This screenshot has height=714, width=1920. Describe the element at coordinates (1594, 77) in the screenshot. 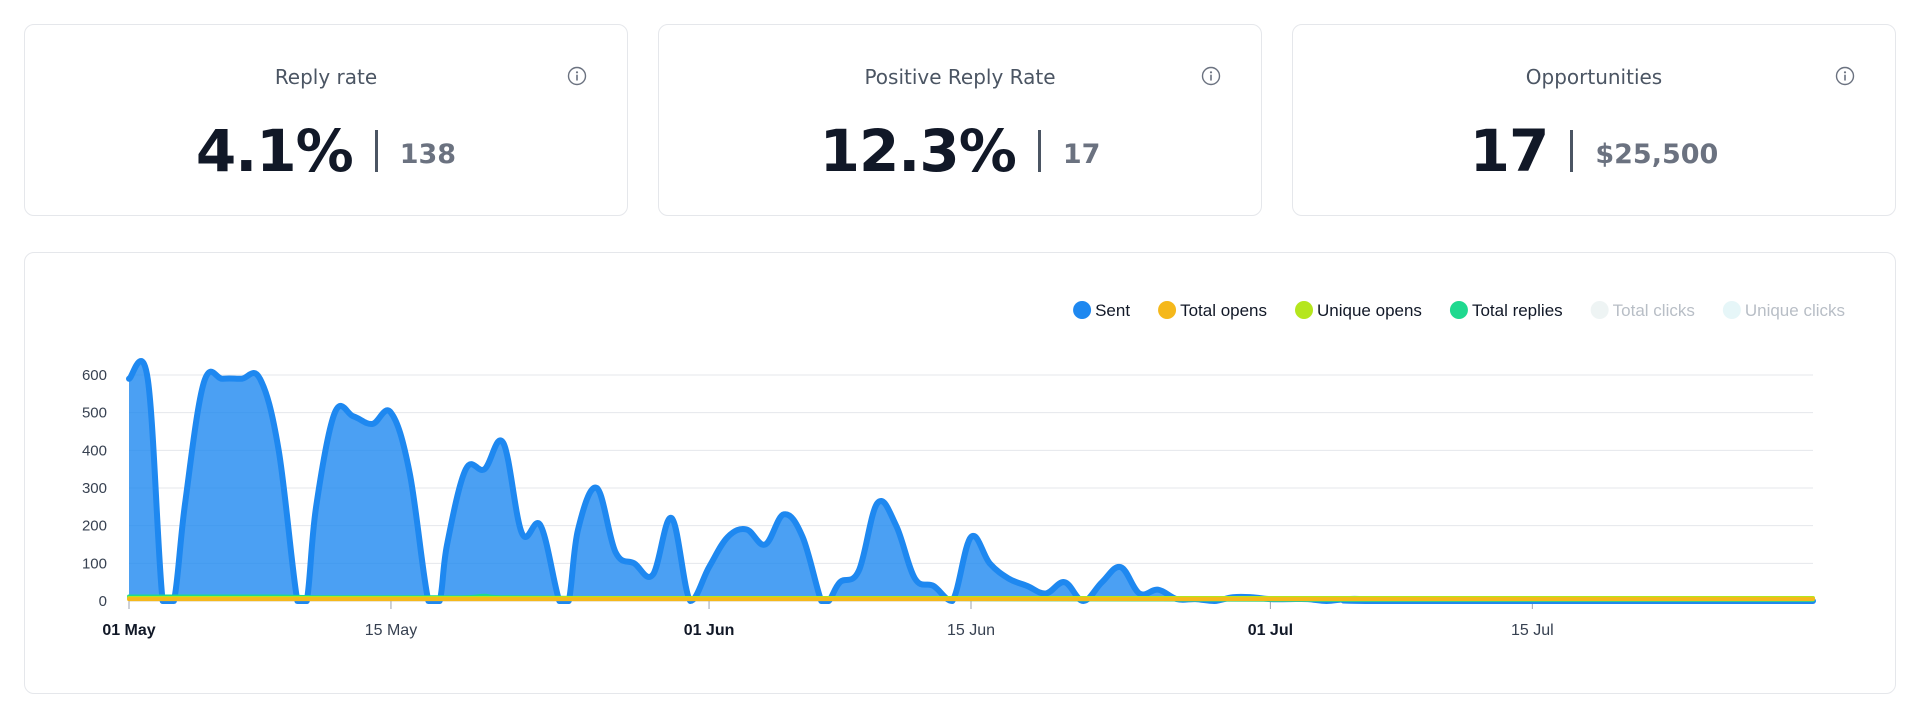

I see `card-title: Opportunities` at that location.